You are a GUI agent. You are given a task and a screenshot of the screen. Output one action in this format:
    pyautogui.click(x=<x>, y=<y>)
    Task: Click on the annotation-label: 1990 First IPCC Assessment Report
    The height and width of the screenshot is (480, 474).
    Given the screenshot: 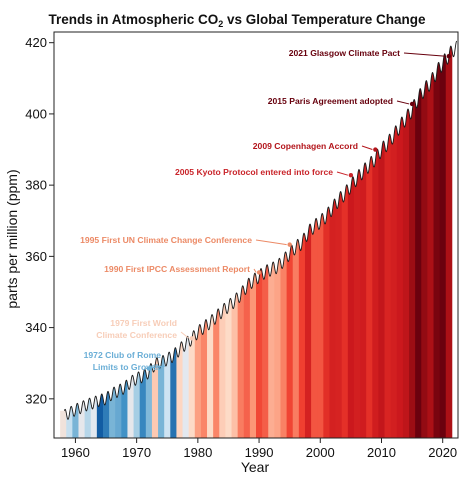 What is the action you would take?
    pyautogui.click(x=177, y=269)
    